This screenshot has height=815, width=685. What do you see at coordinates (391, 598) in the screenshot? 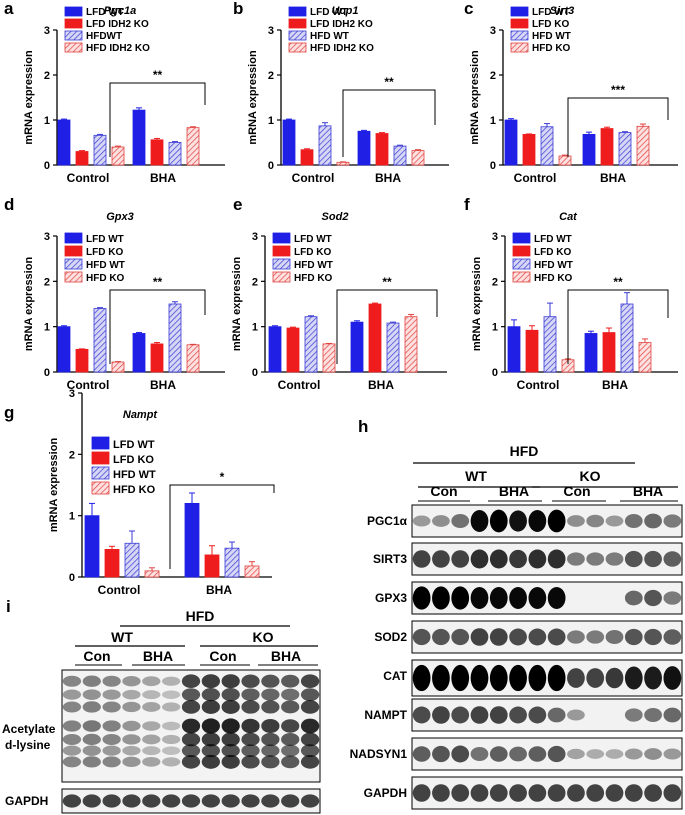
I see `h-row-label: GPX3` at bounding box center [391, 598].